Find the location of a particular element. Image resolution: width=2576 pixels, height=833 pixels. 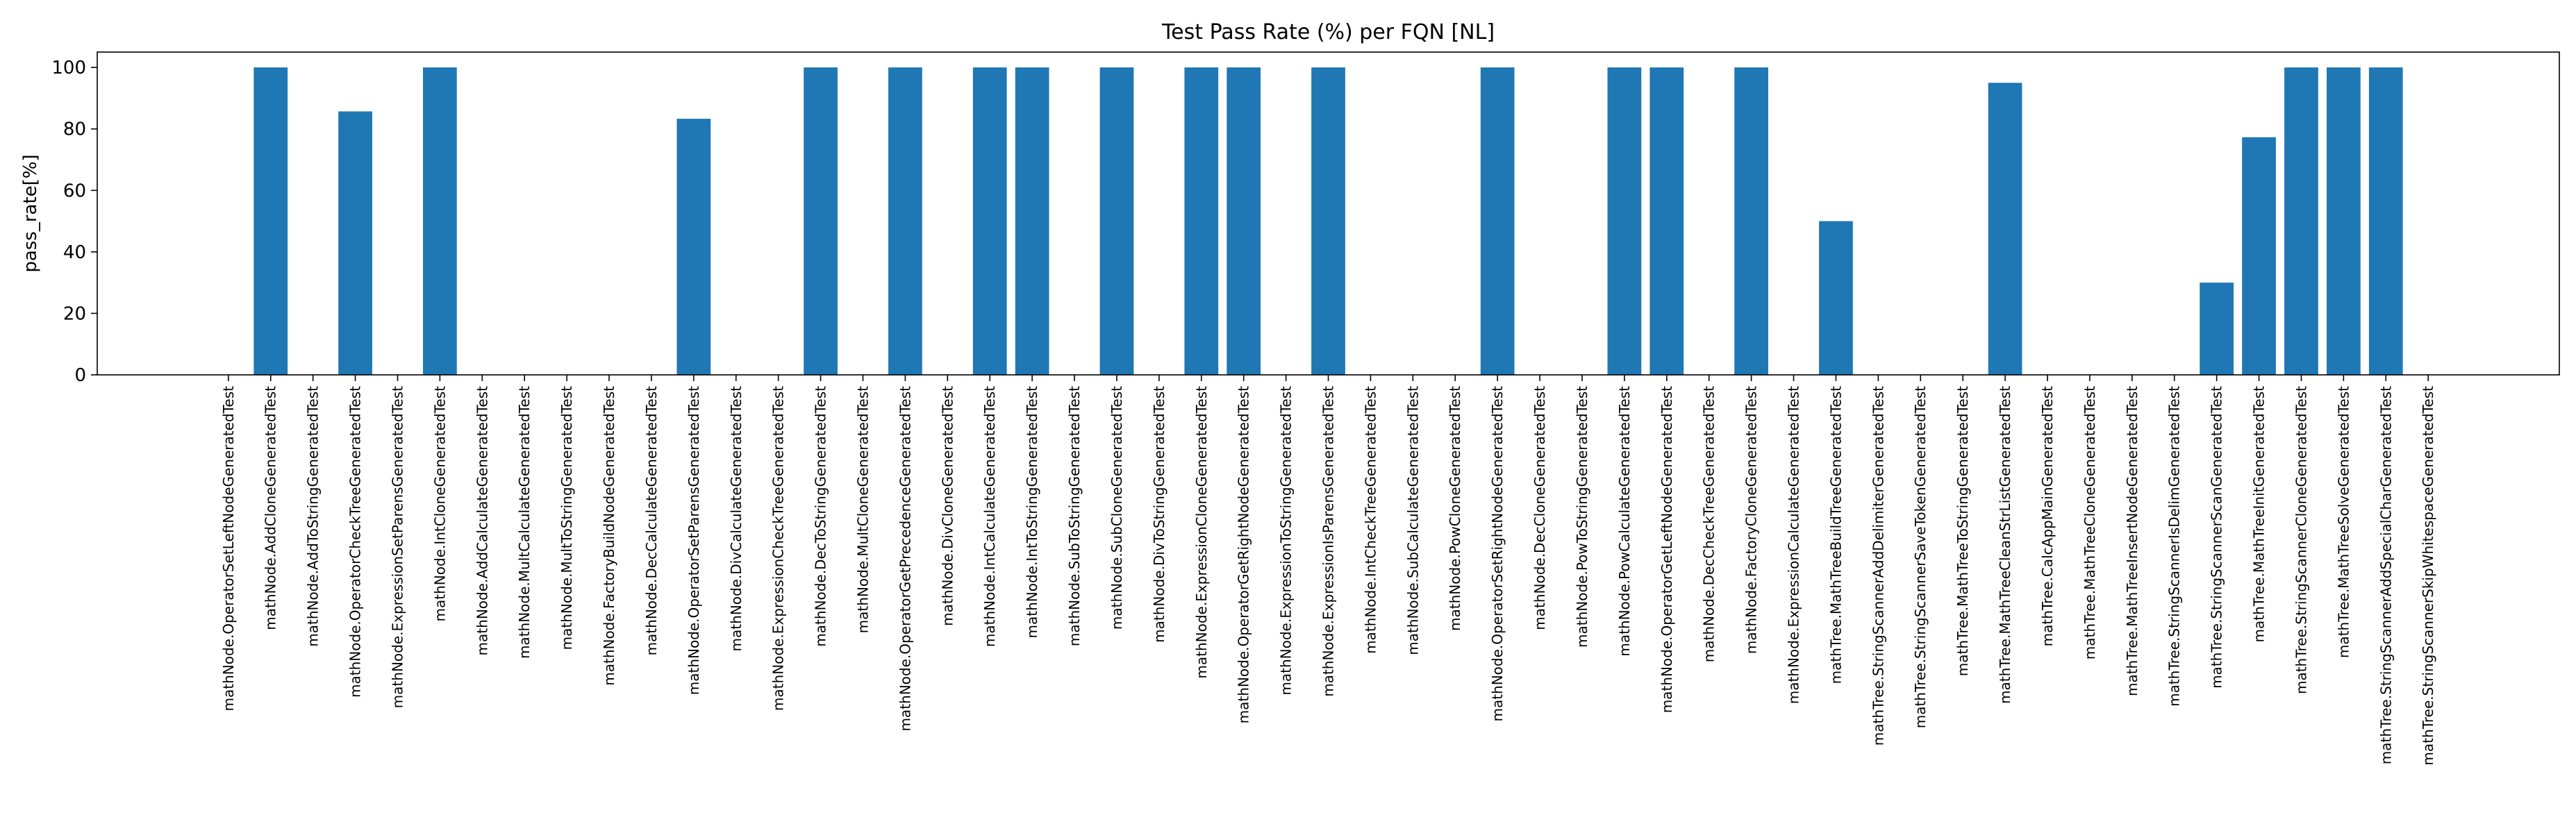

x-tick-label-48: mathTree.MathTreeInitGeneratedTest is located at coordinates (2259, 515).